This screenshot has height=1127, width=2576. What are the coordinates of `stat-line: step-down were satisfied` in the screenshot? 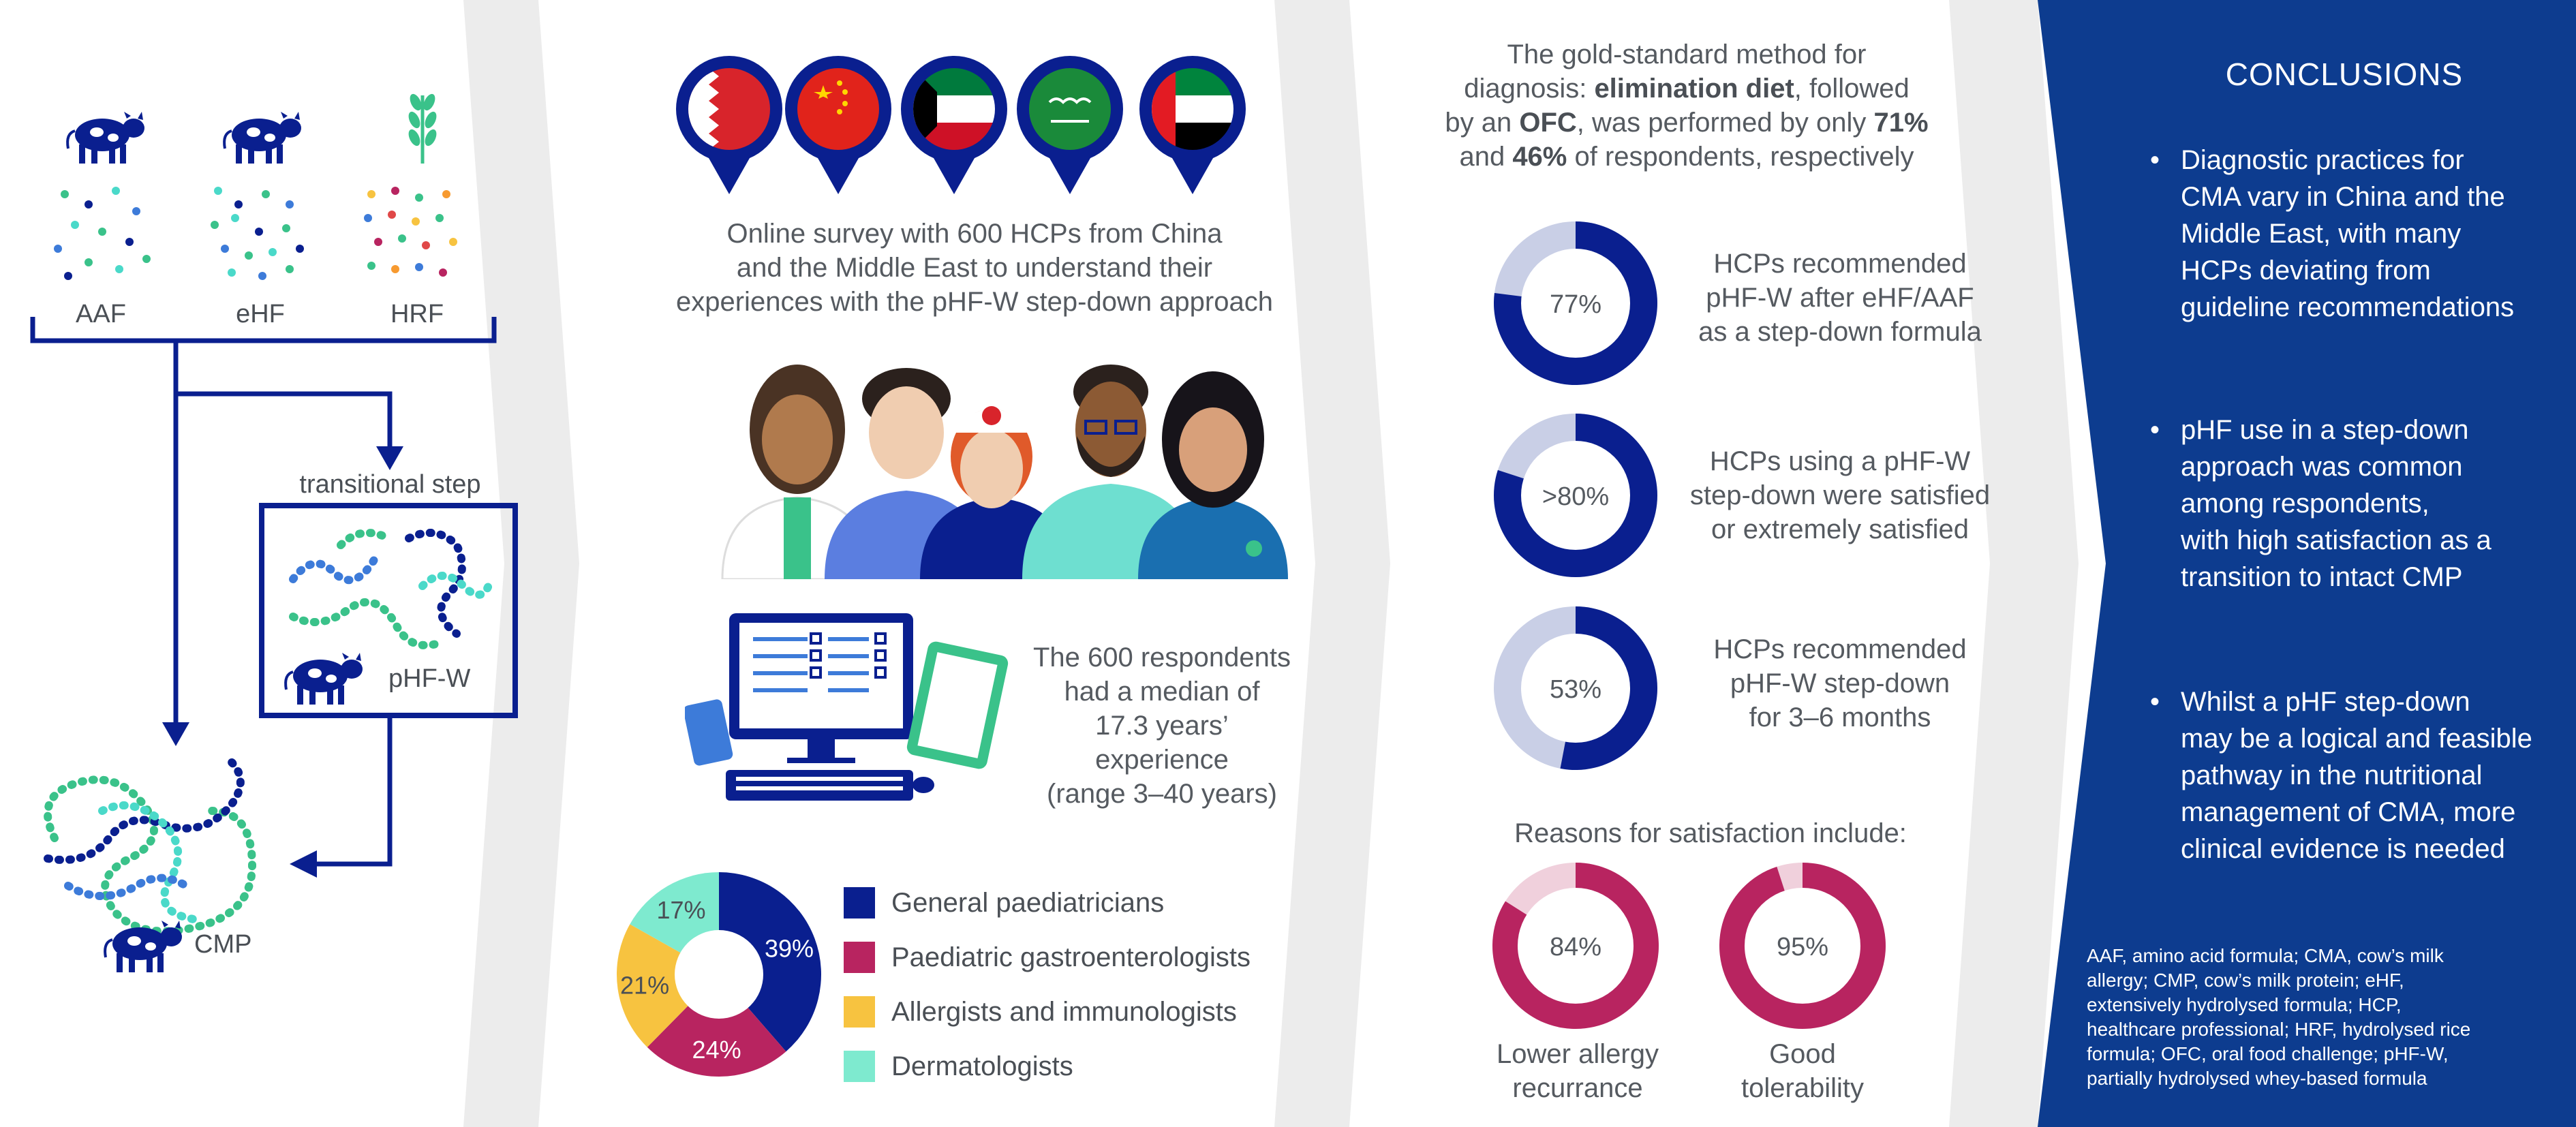 It's located at (1840, 495).